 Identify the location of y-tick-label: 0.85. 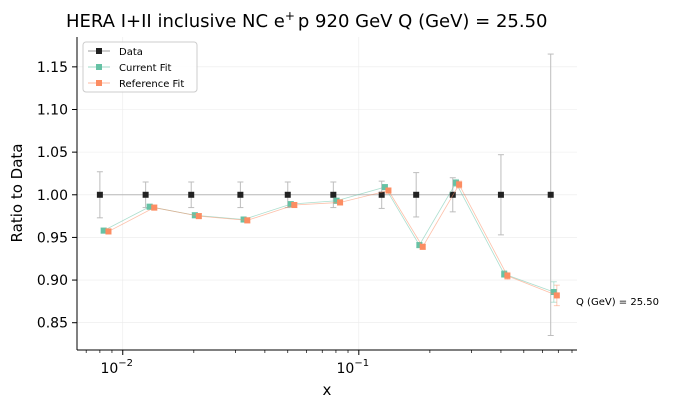
(52, 324).